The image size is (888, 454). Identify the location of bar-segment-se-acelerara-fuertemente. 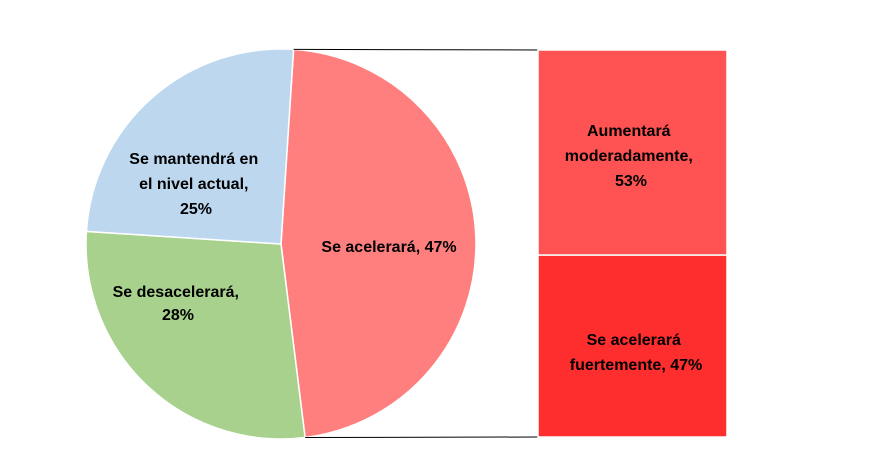
(632, 346).